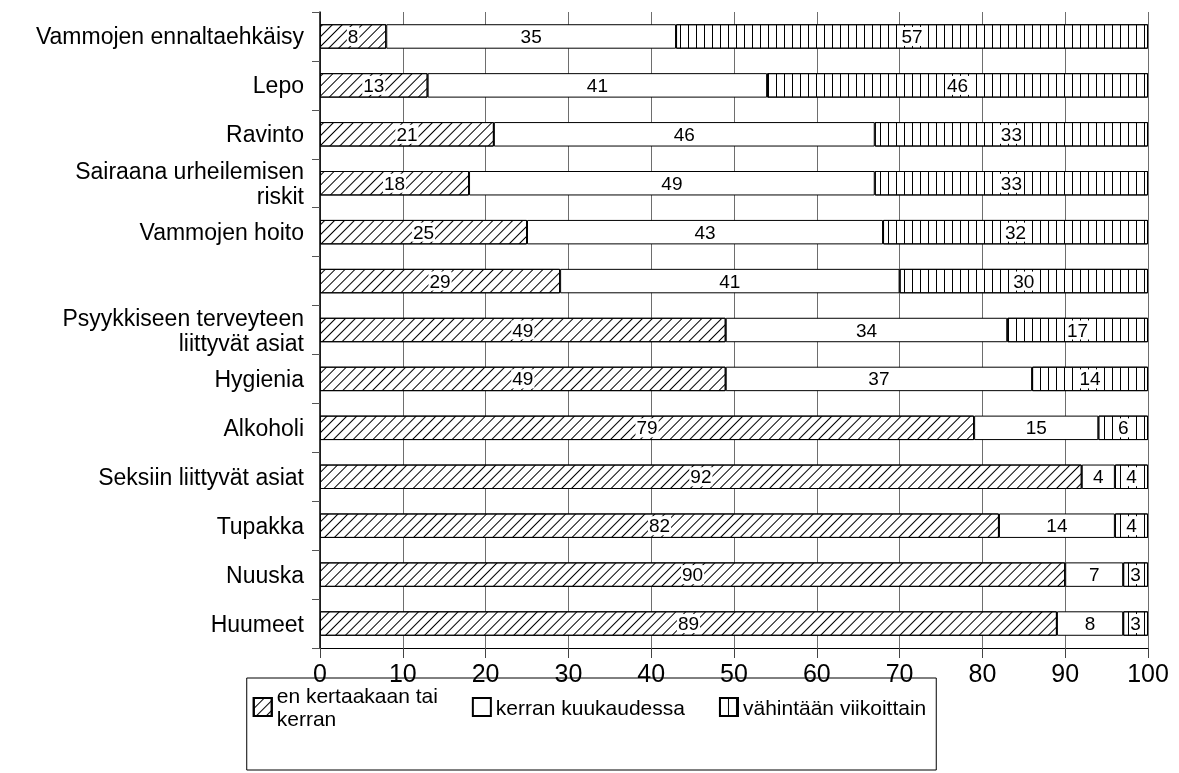 The image size is (1179, 773). What do you see at coordinates (394, 183) in the screenshot?
I see `data-label: 18` at bounding box center [394, 183].